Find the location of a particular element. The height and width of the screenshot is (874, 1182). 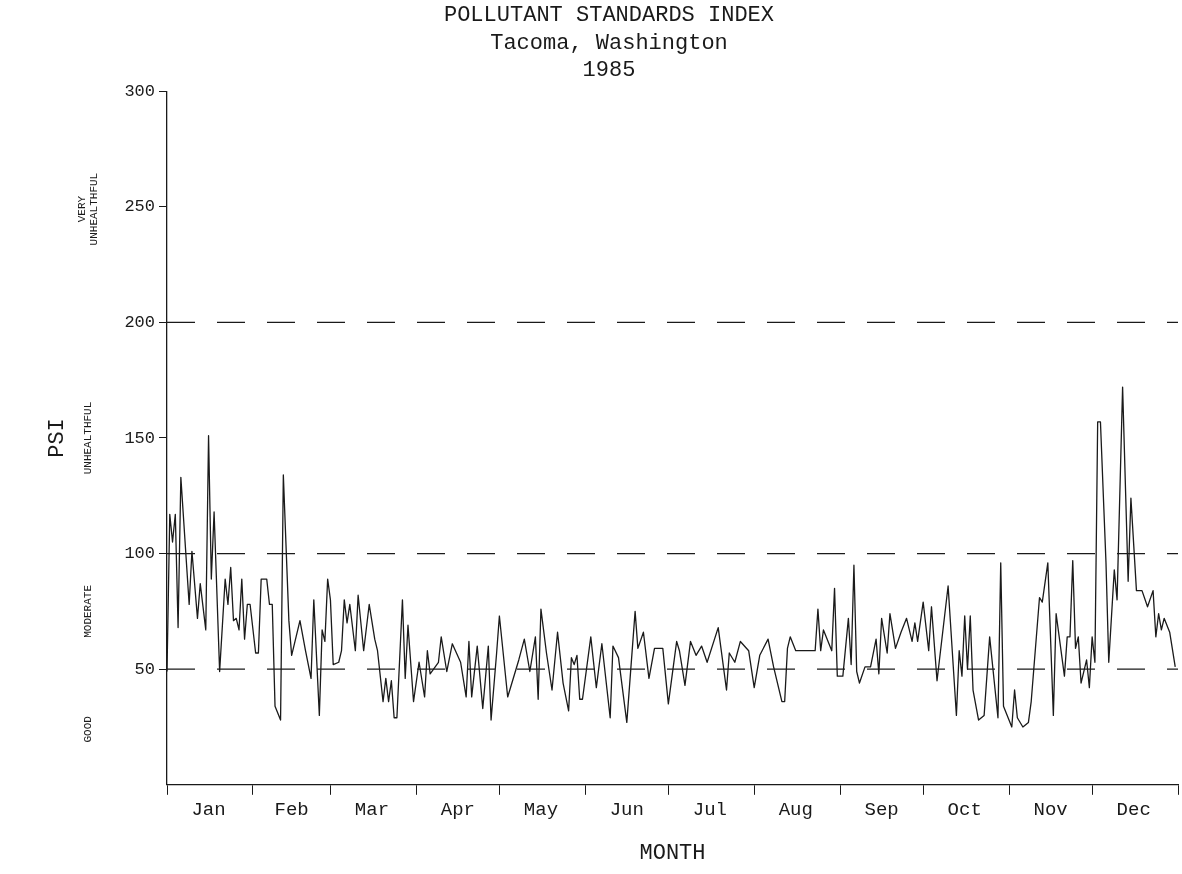

text: MODERATE is located at coordinates (87, 611).